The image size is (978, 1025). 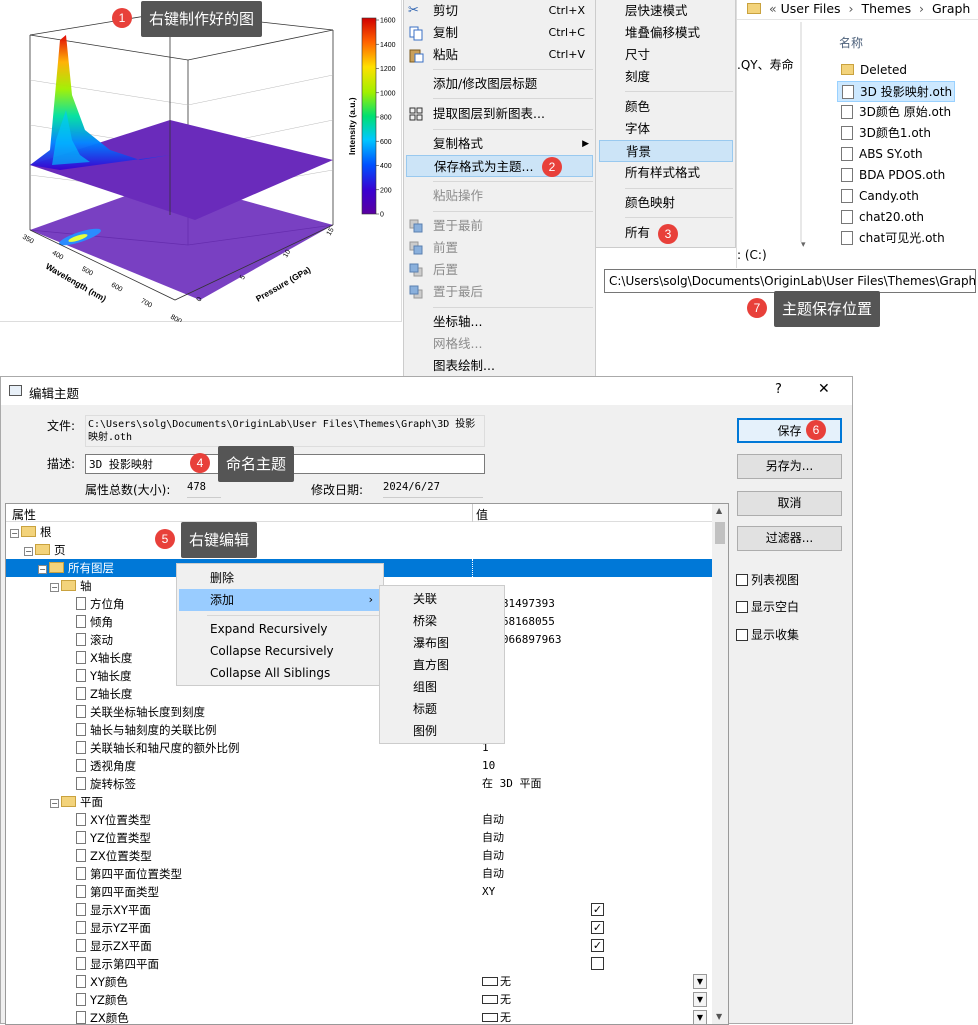 What do you see at coordinates (719, 510) in the screenshot?
I see `scroll-up-icon: ▲` at bounding box center [719, 510].